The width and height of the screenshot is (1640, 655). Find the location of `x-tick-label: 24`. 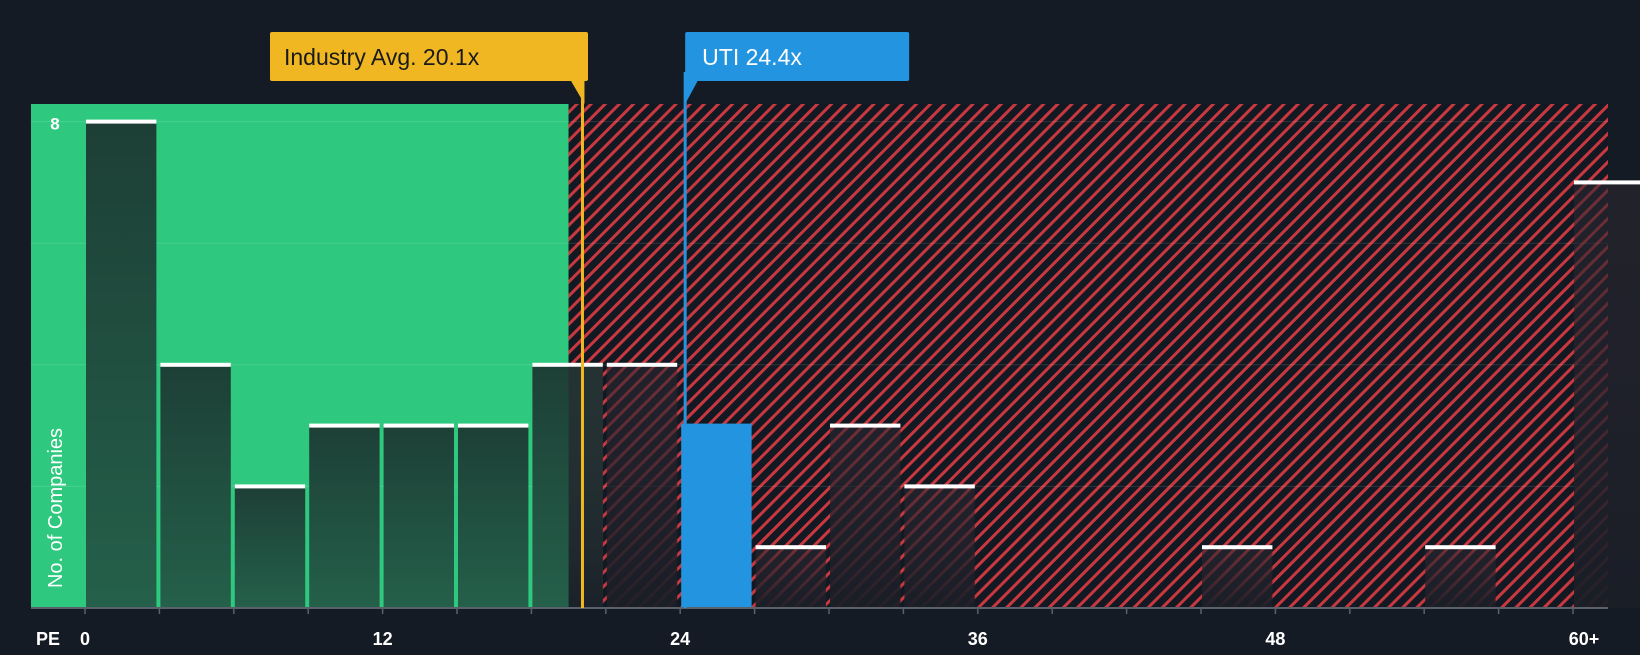

x-tick-label: 24 is located at coordinates (680, 639).